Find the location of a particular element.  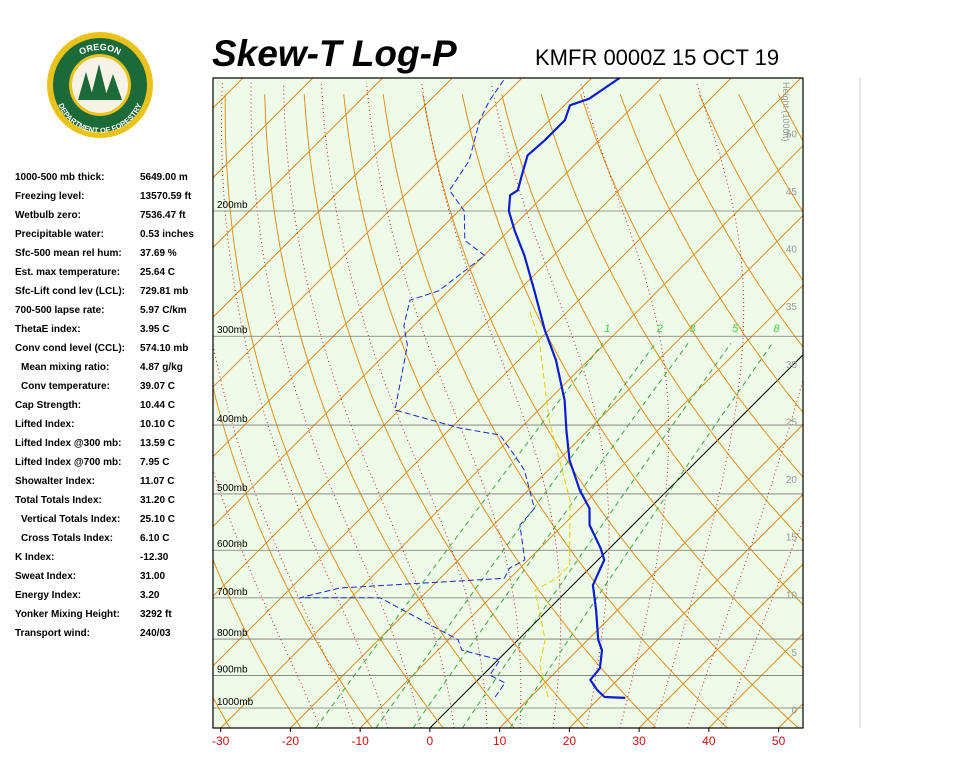

stat-label: Cap Strength: is located at coordinates (48, 405).